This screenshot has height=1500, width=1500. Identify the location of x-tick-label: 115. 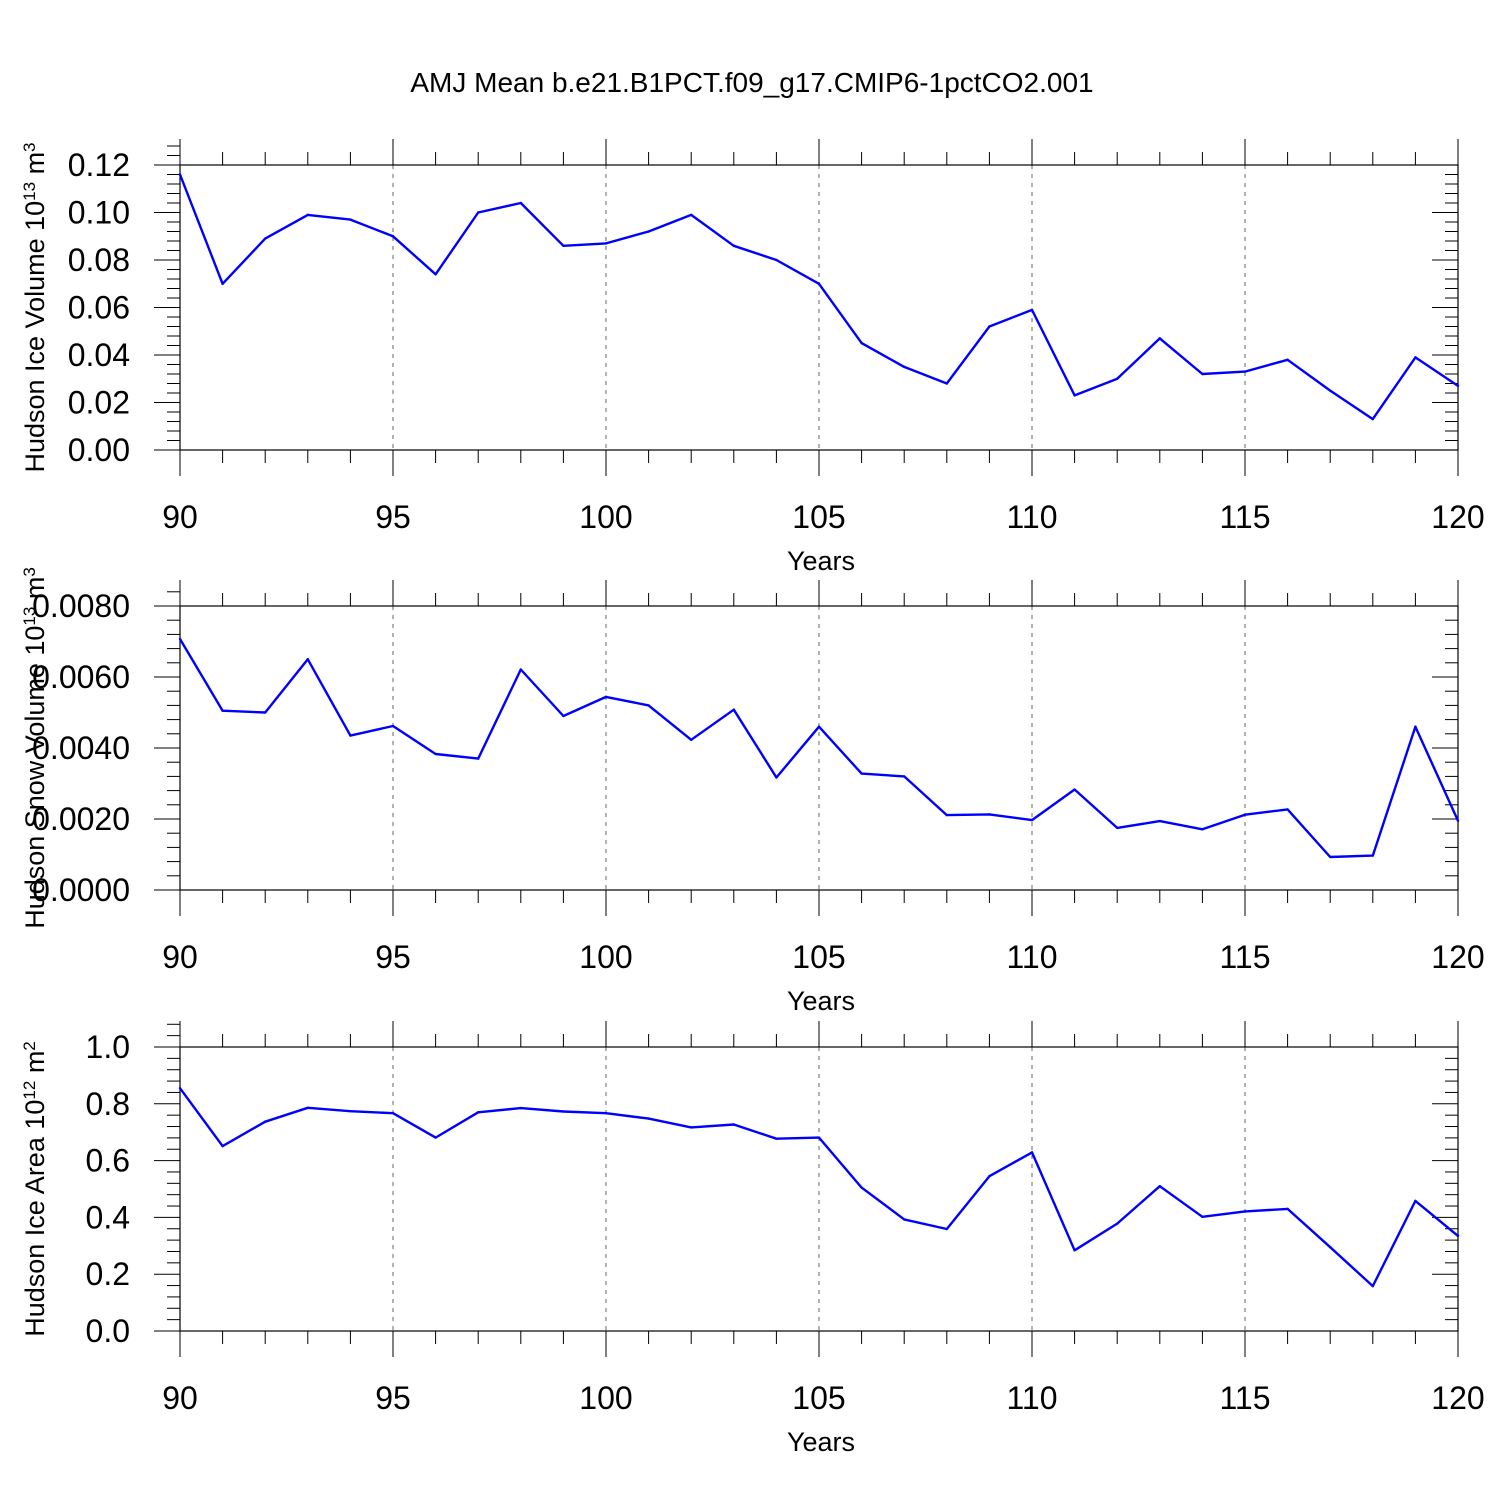
(1244, 1398).